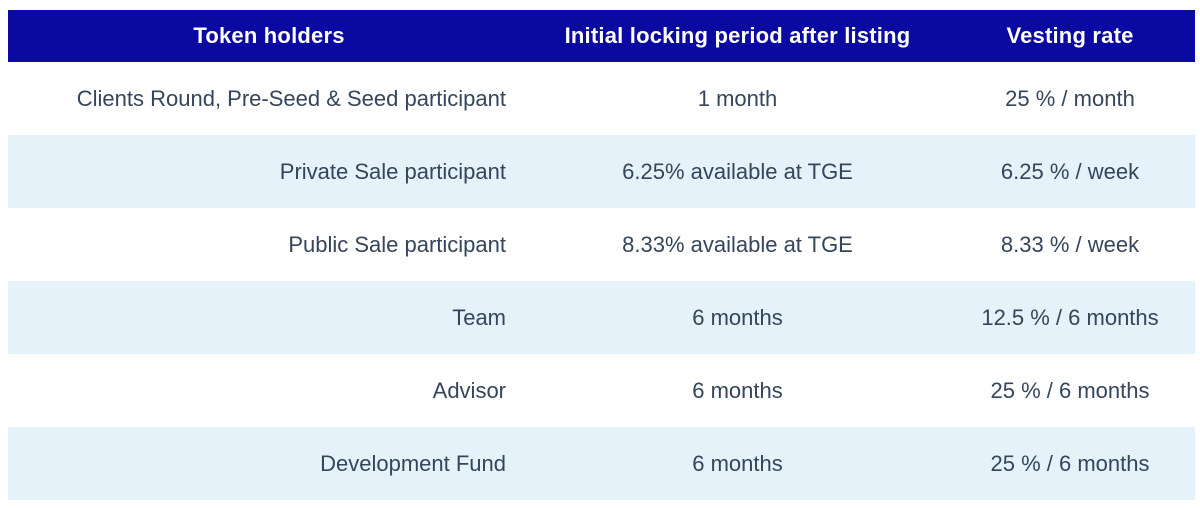 The height and width of the screenshot is (508, 1200). What do you see at coordinates (1070, 36) in the screenshot?
I see `column-header-vesting-rate: Vesting rate` at bounding box center [1070, 36].